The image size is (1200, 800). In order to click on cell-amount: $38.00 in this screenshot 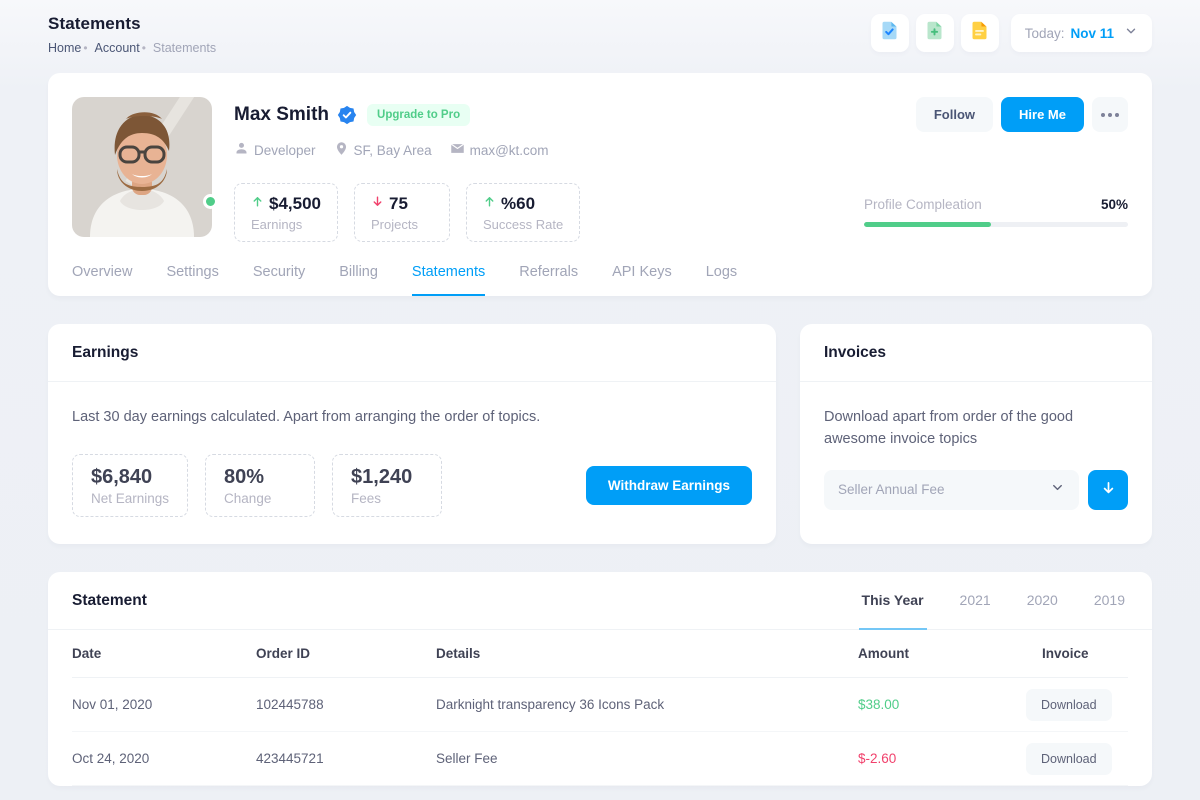, I will do `click(879, 704)`.